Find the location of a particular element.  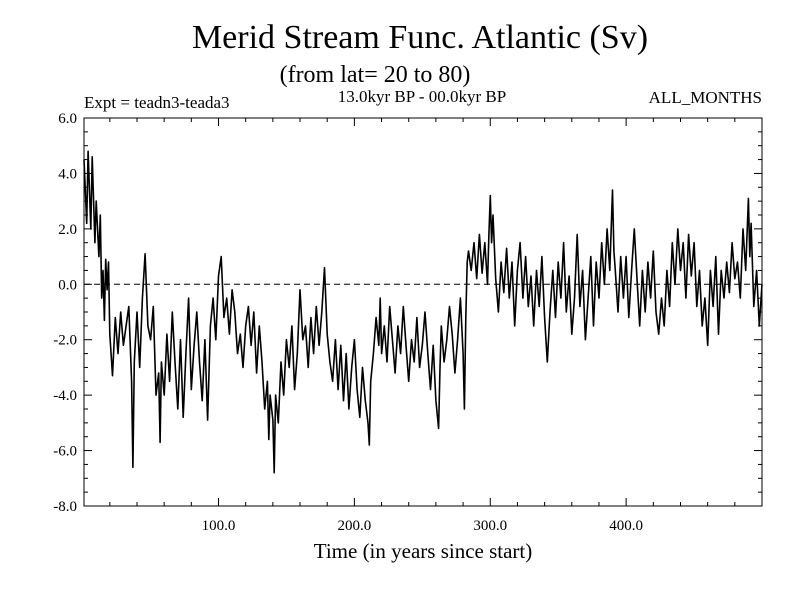

experiment-label: Expt = teadn3-teada3 is located at coordinates (157, 102).